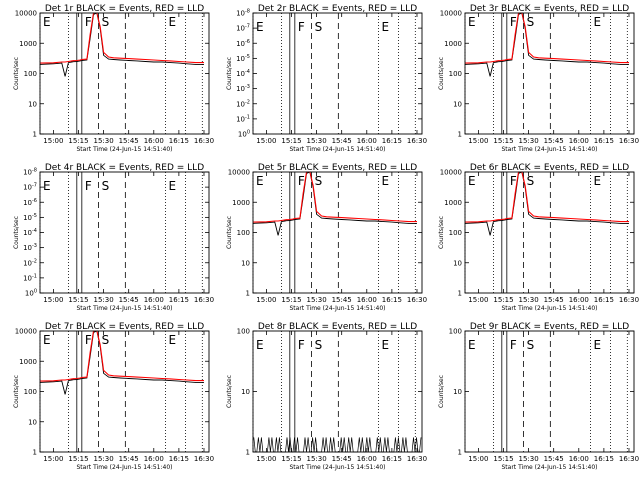 Image resolution: width=640 pixels, height=480 pixels. What do you see at coordinates (243, 73) in the screenshot?
I see `y-tick-label: 10⁻⁴` at bounding box center [243, 73].